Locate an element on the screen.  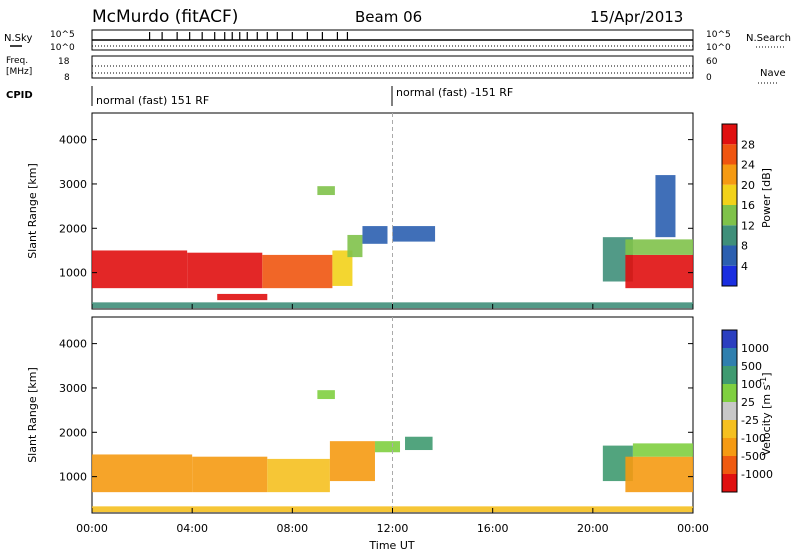
power-ylabel: Slant Range [km] is located at coordinates (32, 211).